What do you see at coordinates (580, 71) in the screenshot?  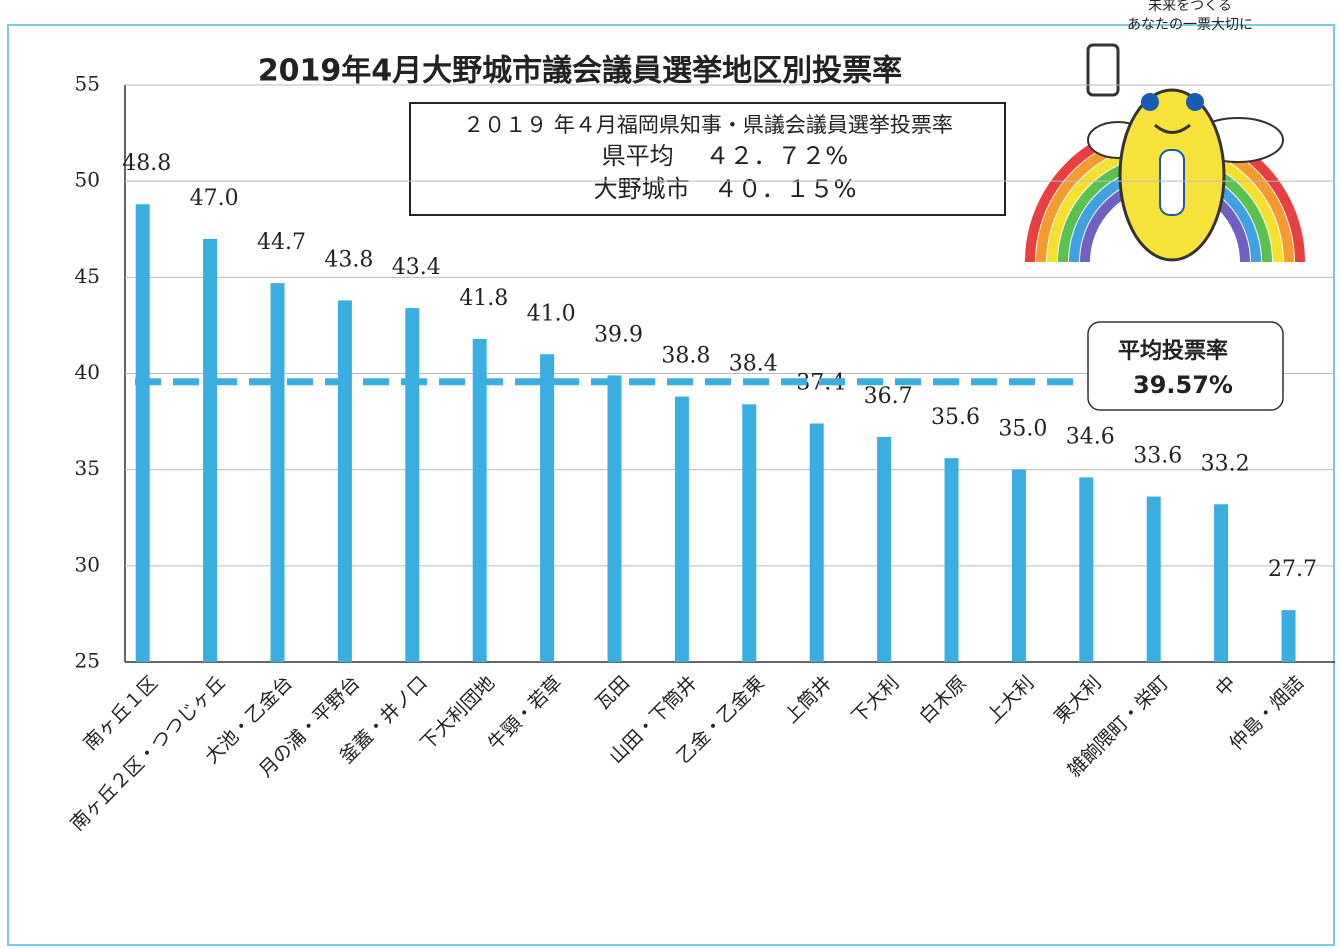 I see `chart-title: 2019年4月大野城市議会議員選挙地区別投票率` at bounding box center [580, 71].